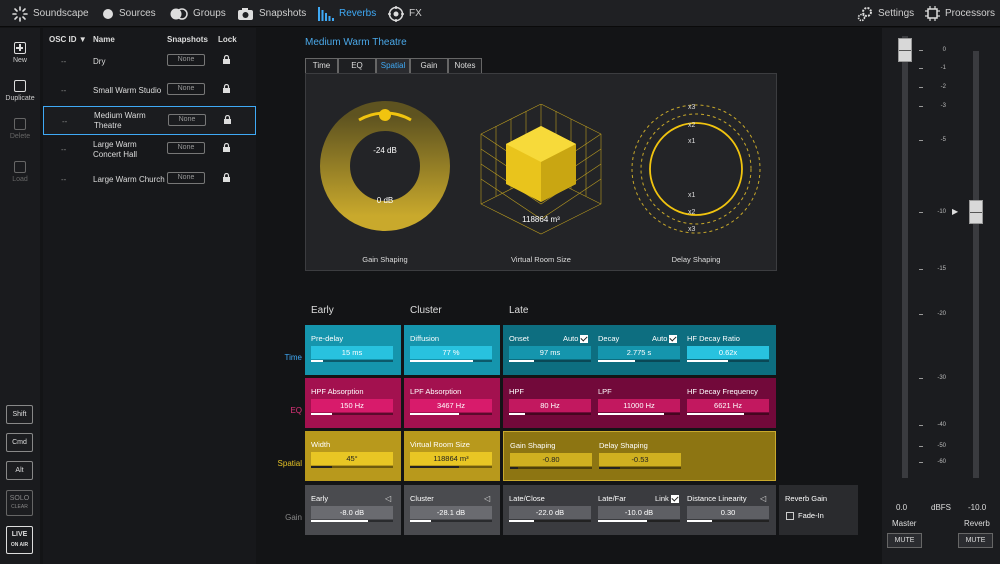 This screenshot has height=564, width=1000. What do you see at coordinates (728, 361) in the screenshot?
I see `hf-decay-ratio-track` at bounding box center [728, 361].